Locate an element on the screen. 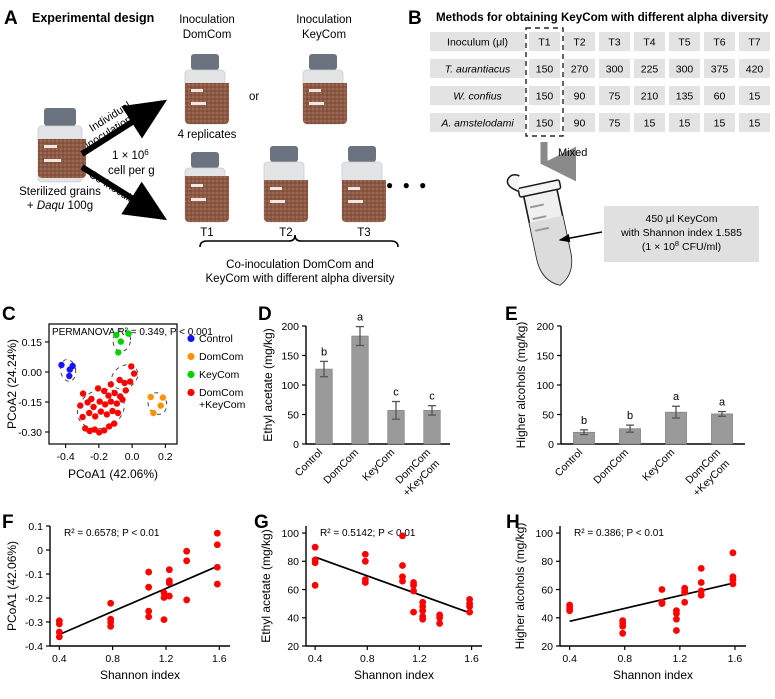  c-xaxis-label: PCoA1 (42.06%) is located at coordinates (113, 474).